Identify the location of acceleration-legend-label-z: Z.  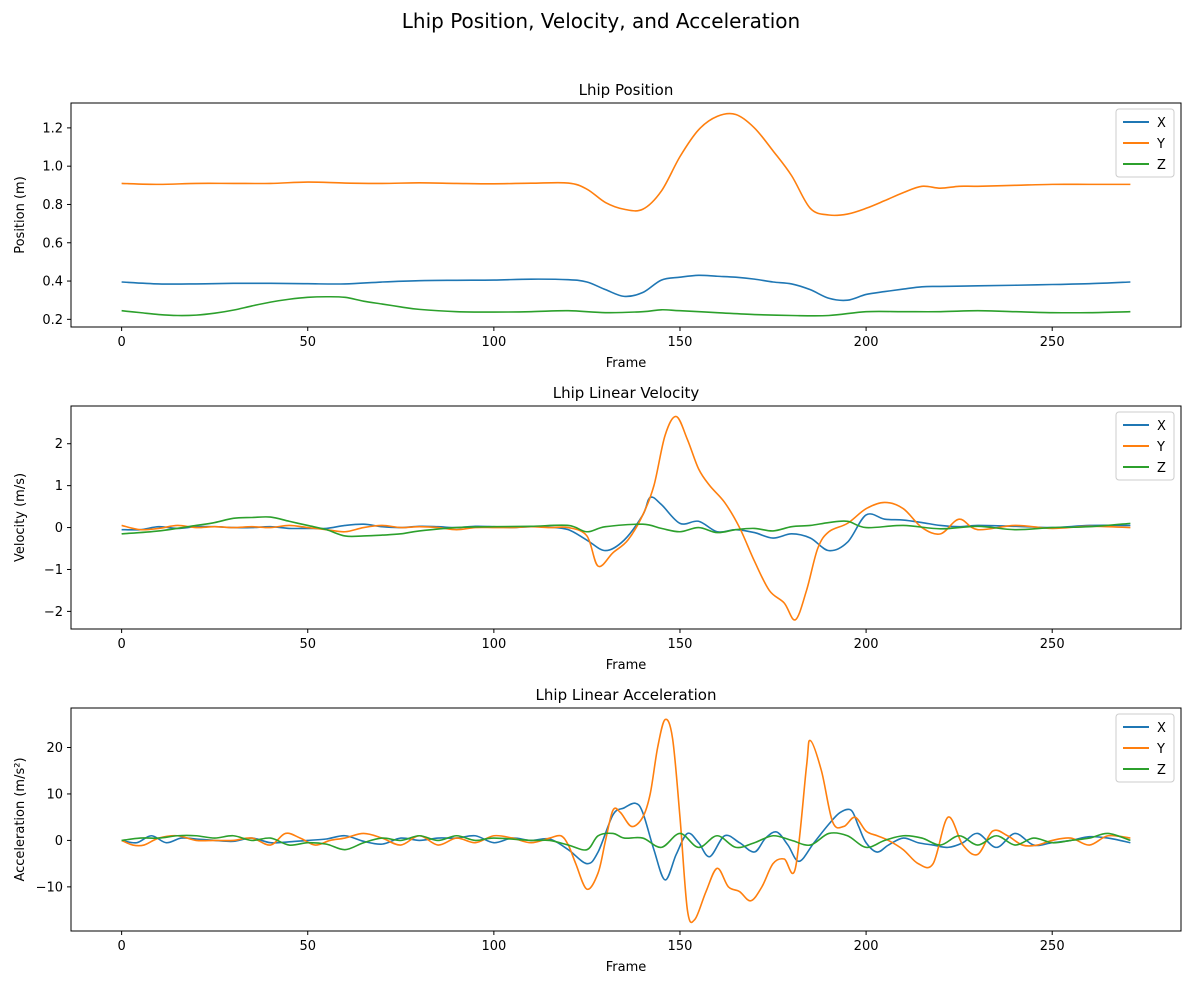
(1161, 770).